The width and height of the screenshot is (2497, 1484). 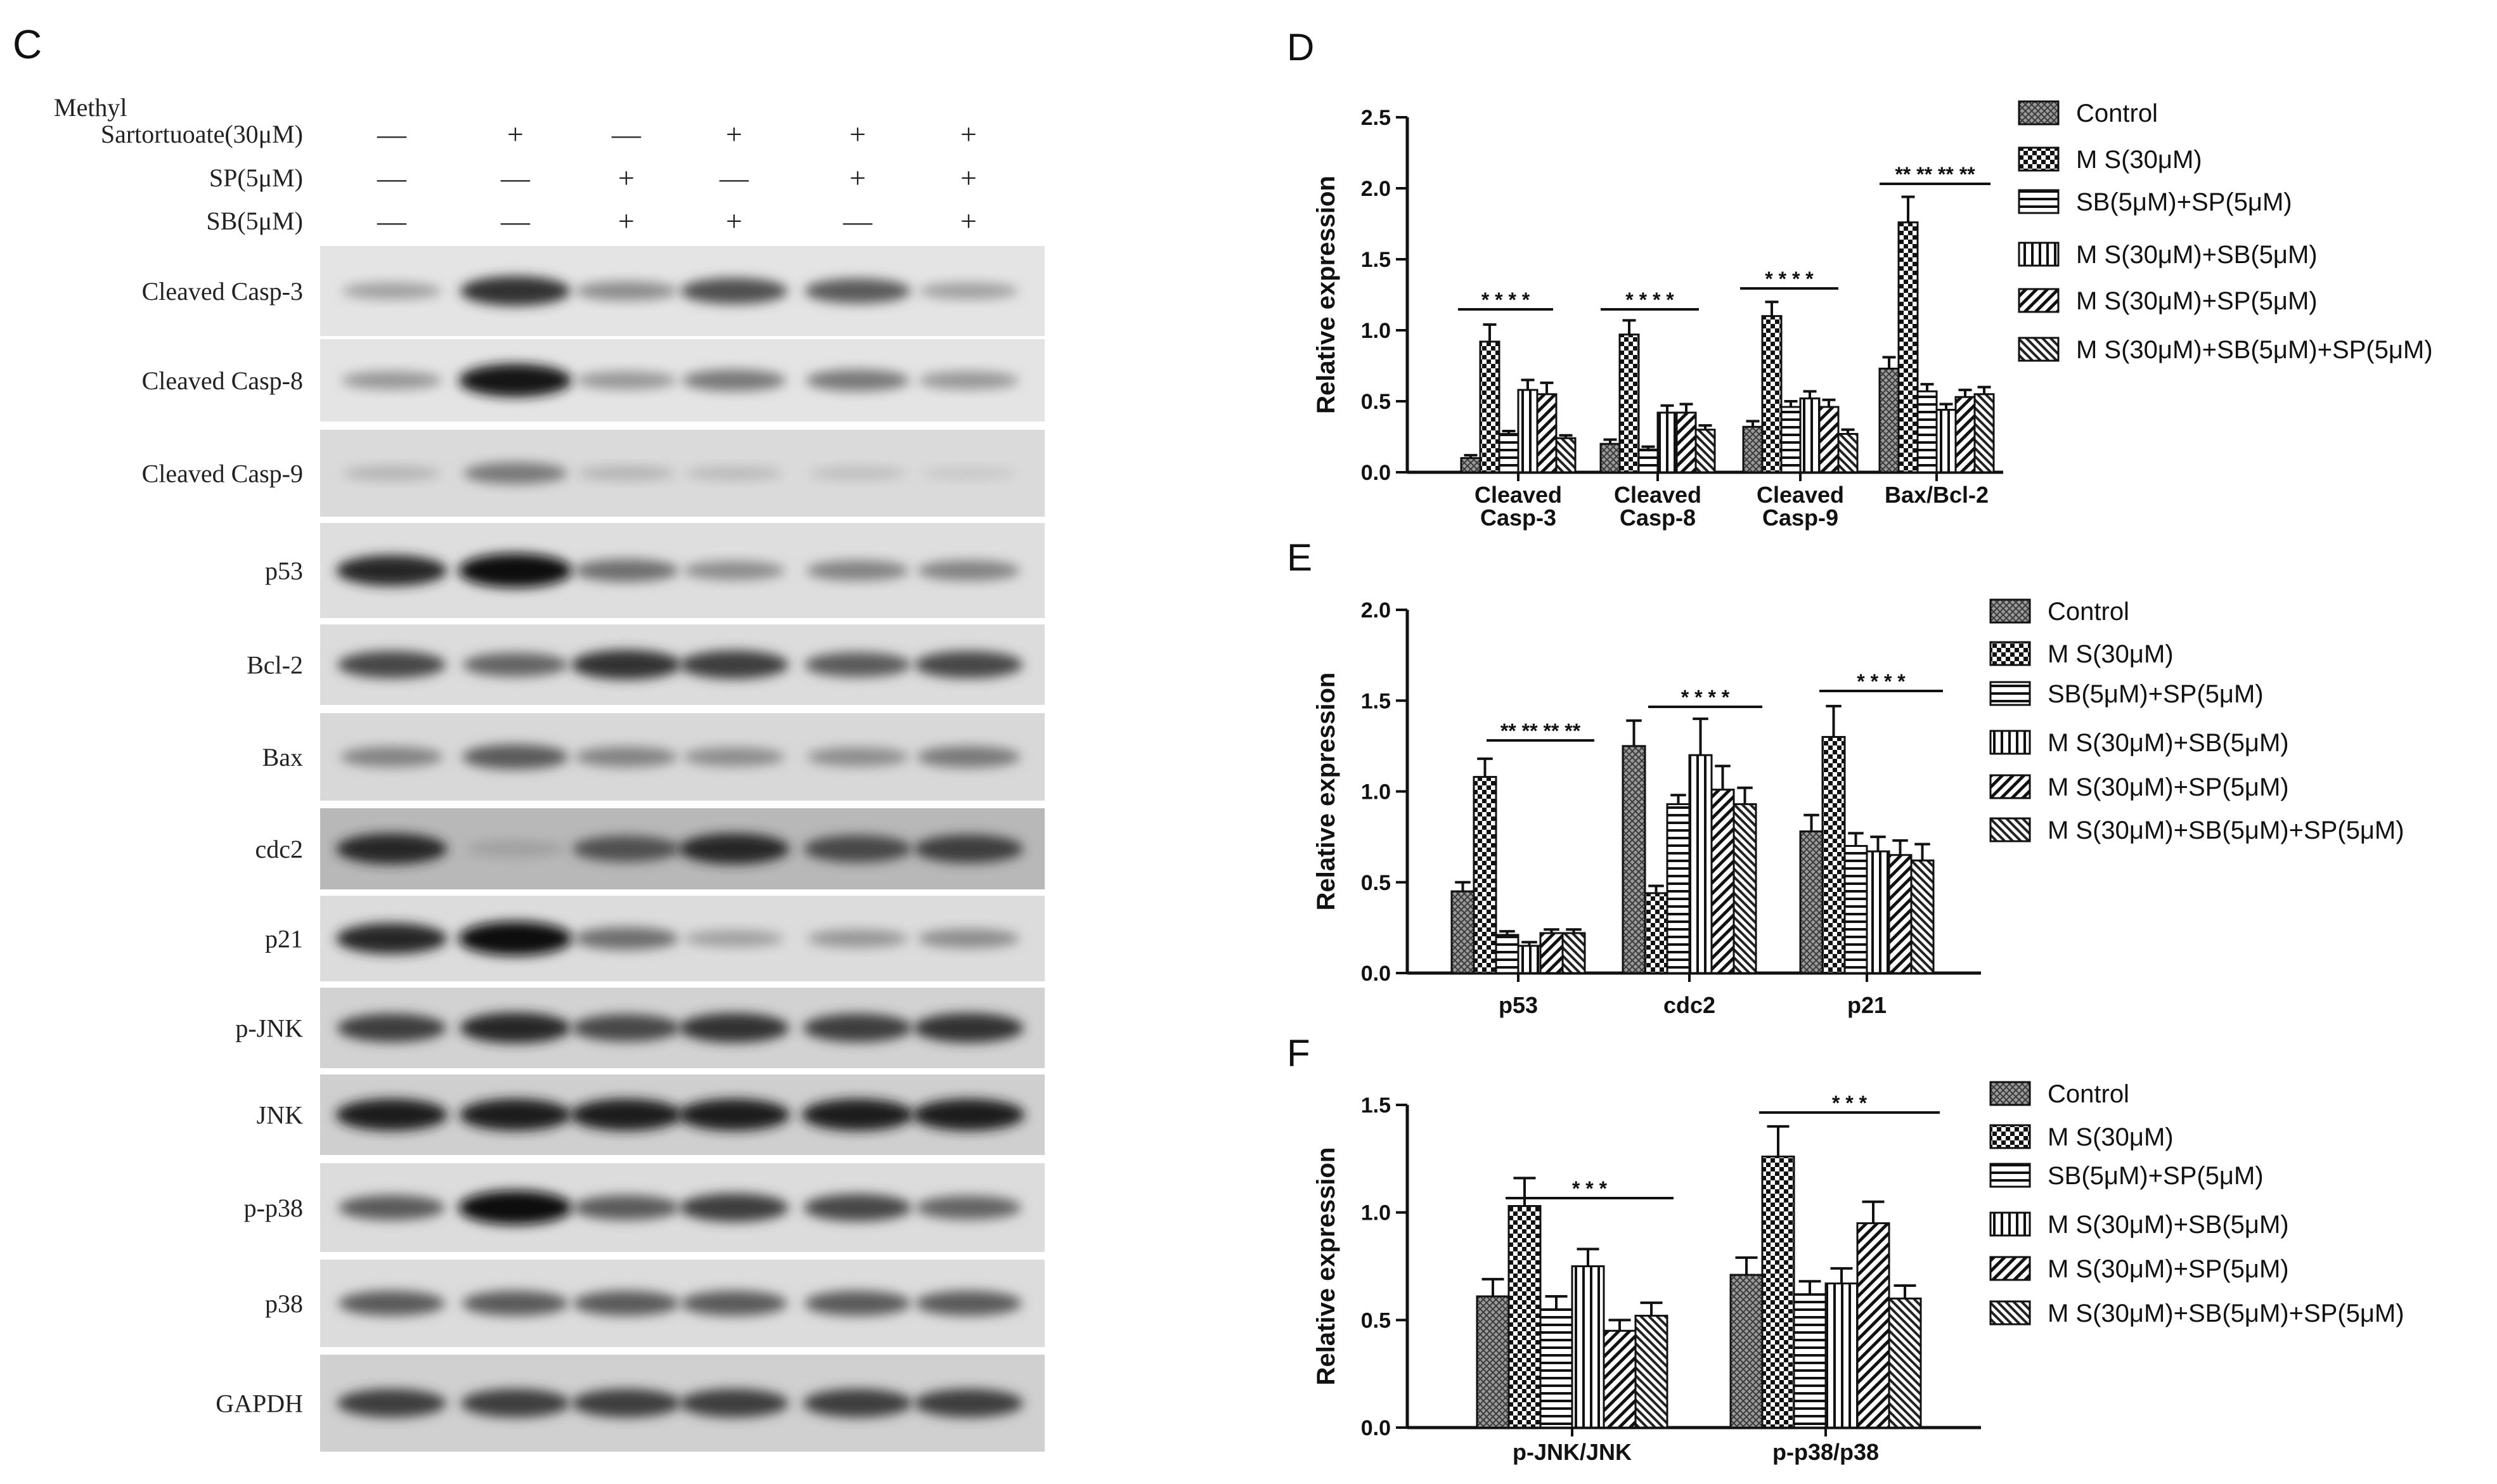 I want to click on significance-stars: ** ** ** **, so click(x=1540, y=730).